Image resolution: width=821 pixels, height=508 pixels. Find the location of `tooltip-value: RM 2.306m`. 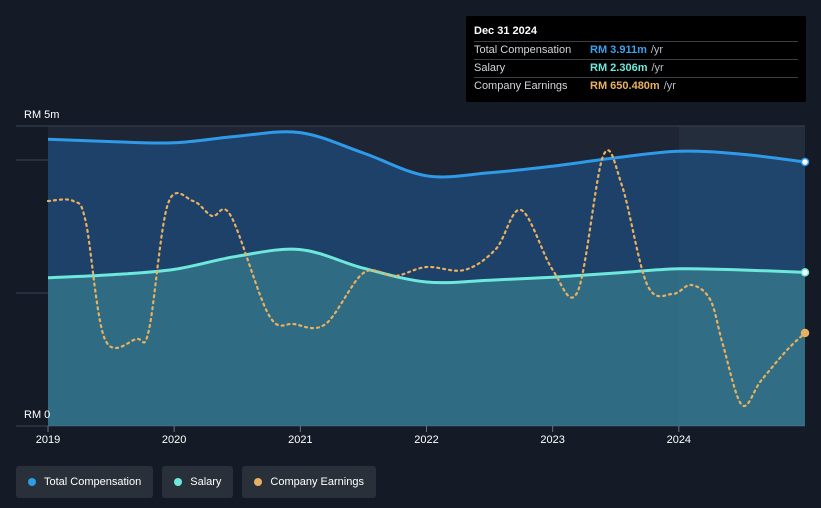

tooltip-value: RM 2.306m is located at coordinates (619, 68).